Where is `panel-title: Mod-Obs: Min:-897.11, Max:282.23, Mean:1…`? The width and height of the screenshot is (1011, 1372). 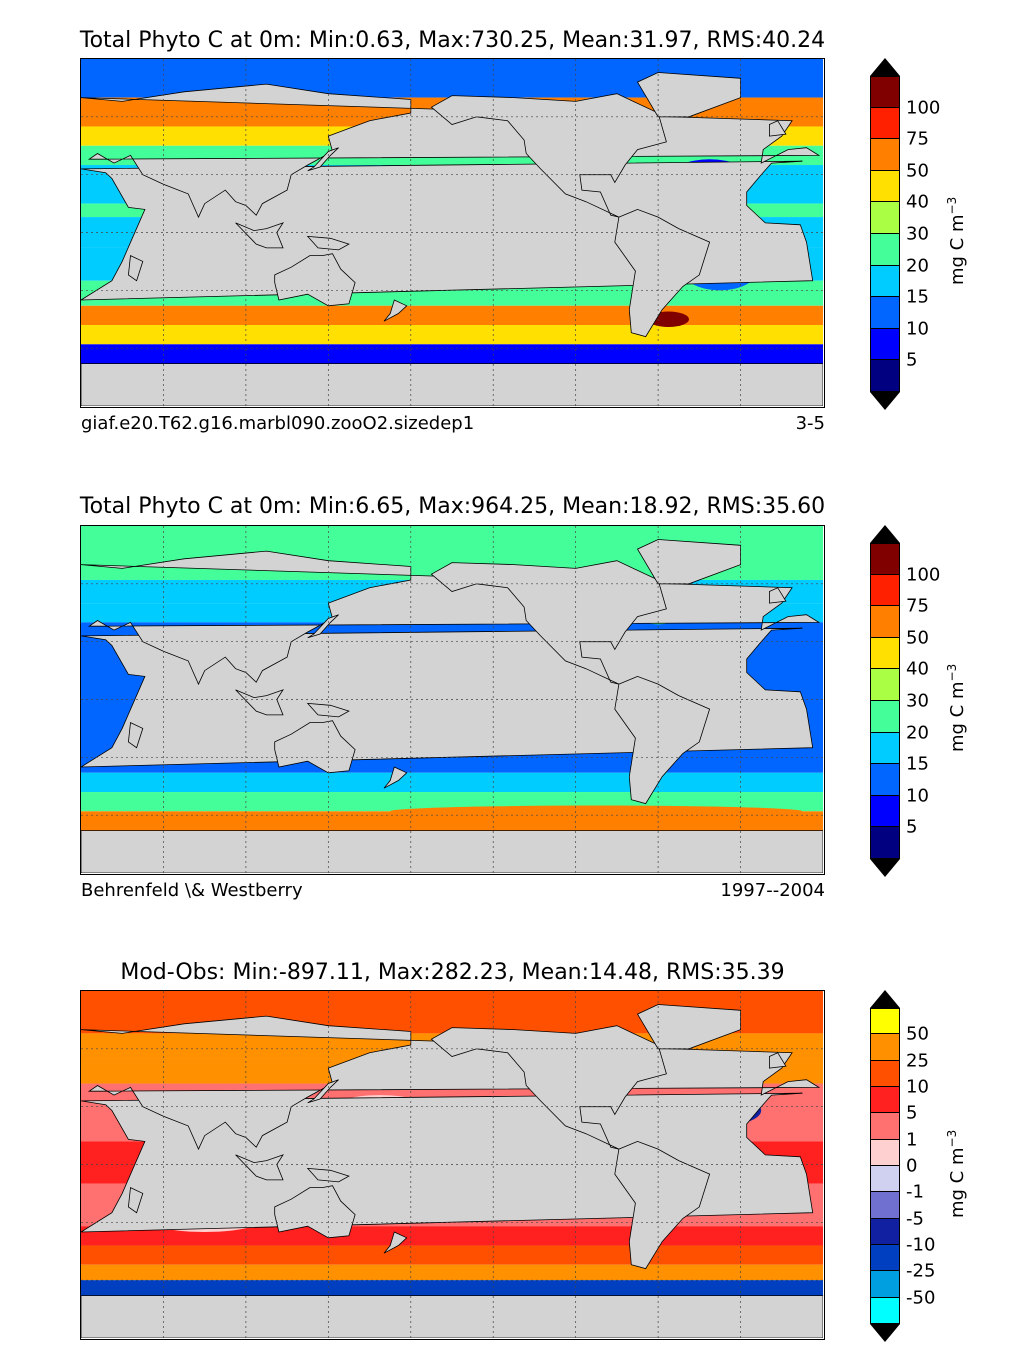
panel-title: Mod-Obs: Min:-897.11, Max:282.23, Mean:1… is located at coordinates (452, 972).